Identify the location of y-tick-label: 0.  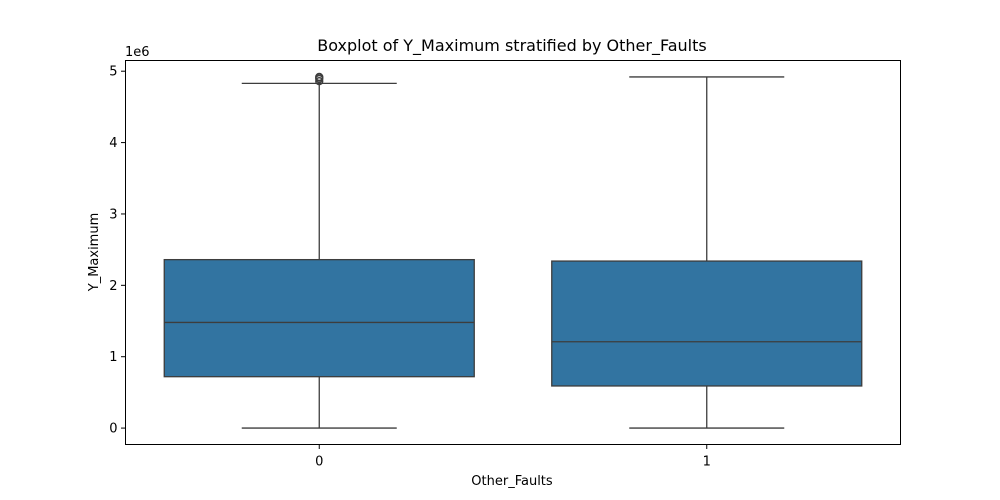
(113, 429).